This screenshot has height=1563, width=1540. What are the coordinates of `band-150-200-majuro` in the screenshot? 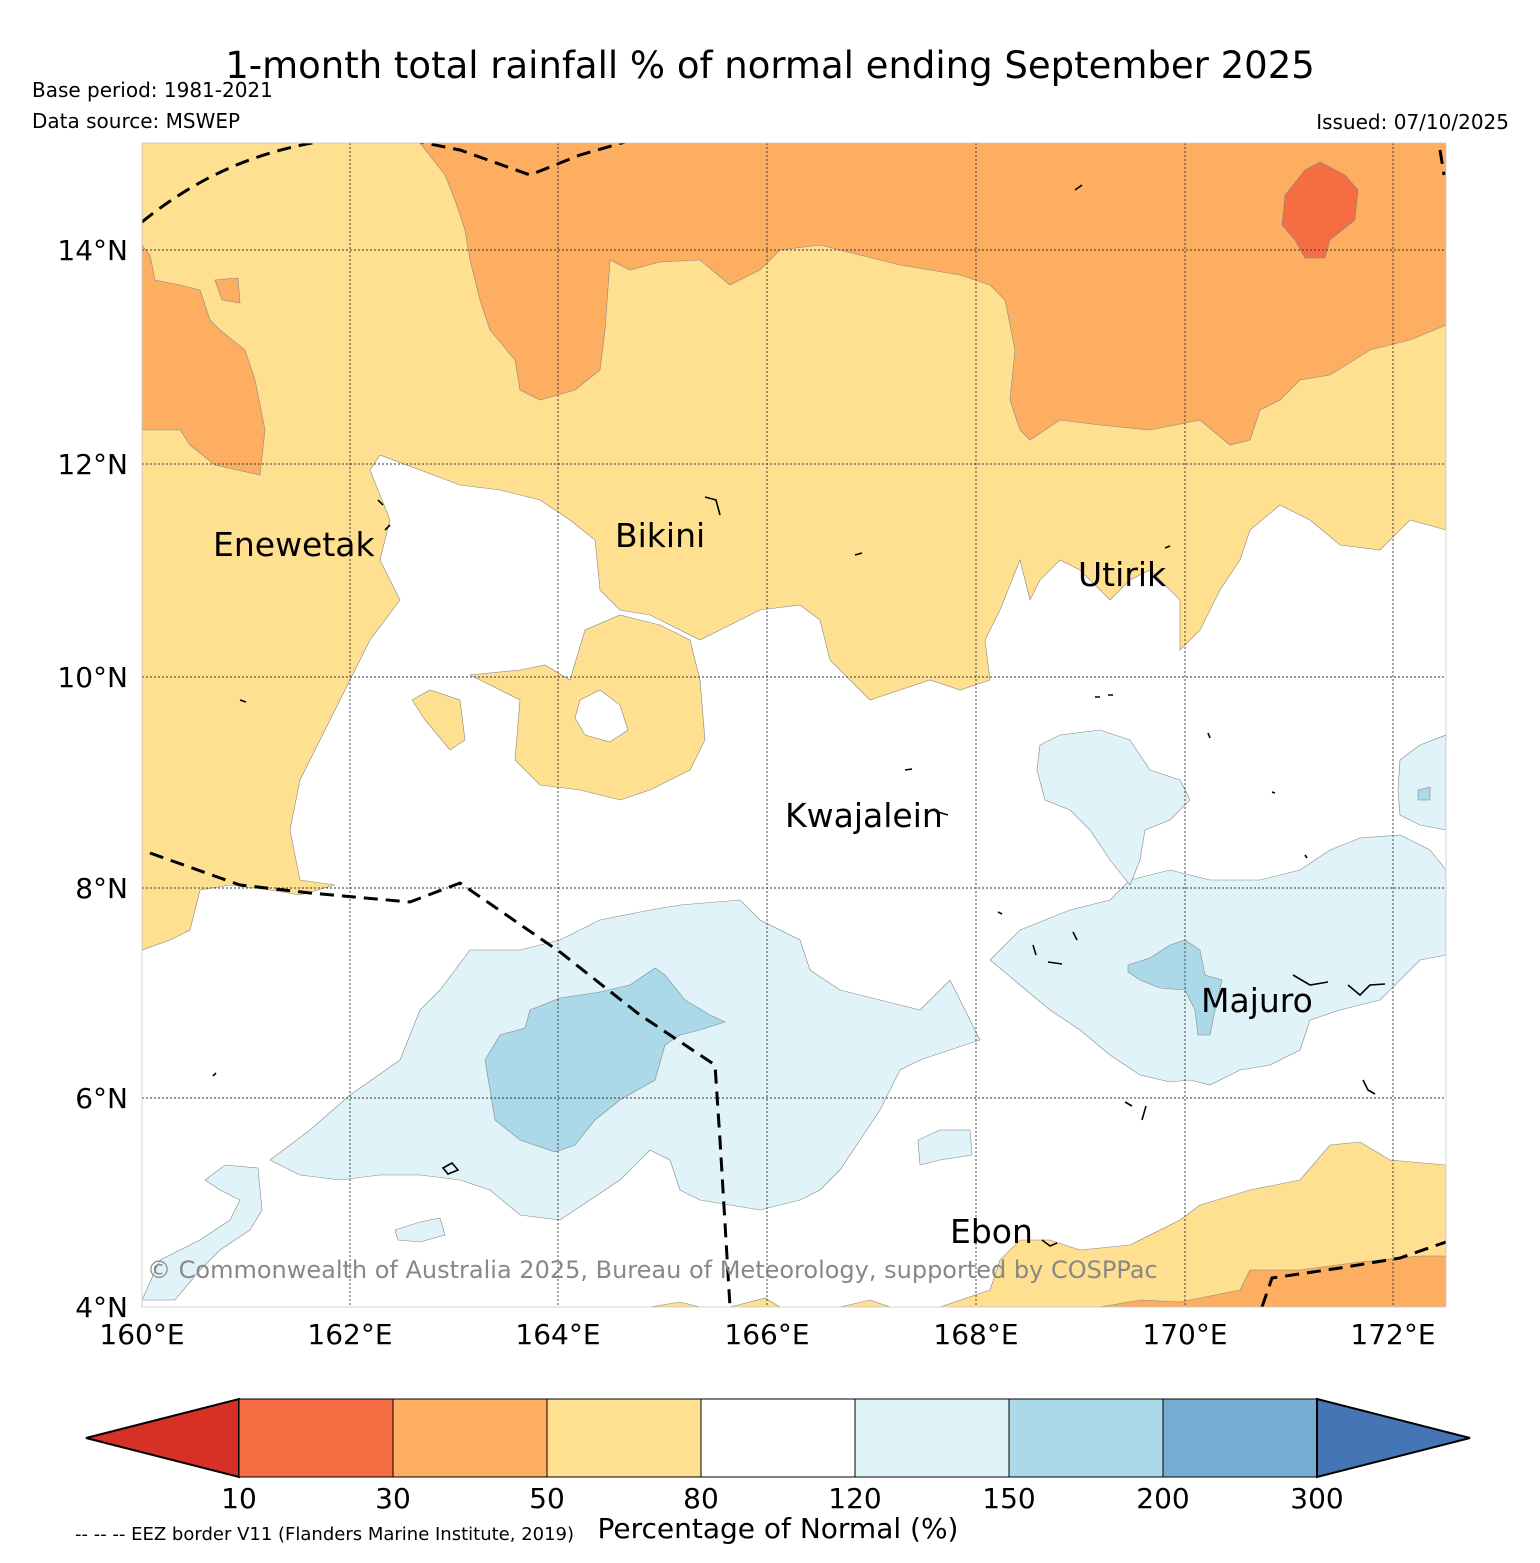 It's located at (1175, 987).